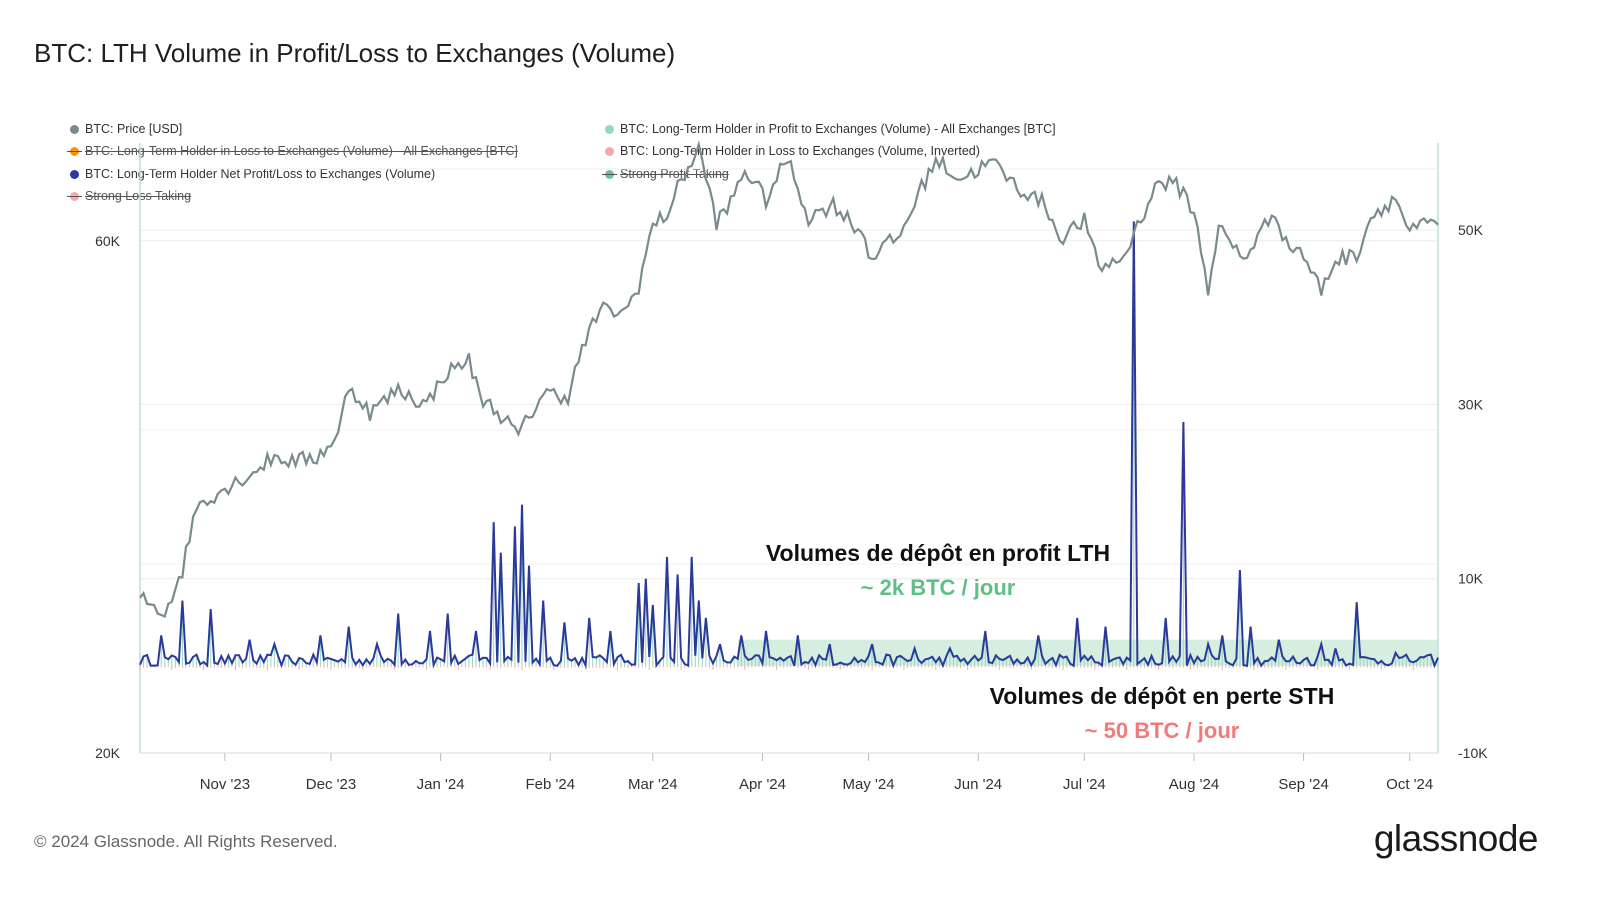  What do you see at coordinates (1084, 784) in the screenshot?
I see `x-axis-tick-label: Jul '24` at bounding box center [1084, 784].